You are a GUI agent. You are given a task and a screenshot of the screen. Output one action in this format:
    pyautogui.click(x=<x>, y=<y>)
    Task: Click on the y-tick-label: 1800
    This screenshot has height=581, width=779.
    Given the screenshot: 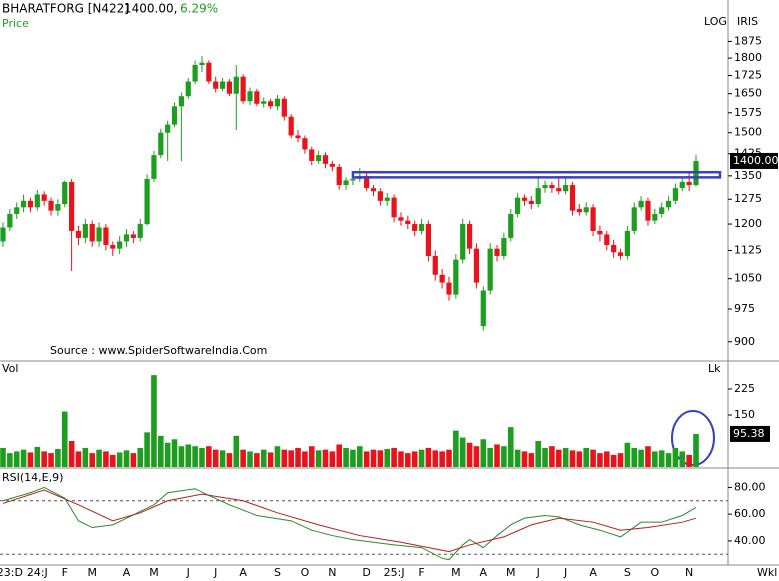 What is the action you would take?
    pyautogui.click(x=748, y=57)
    